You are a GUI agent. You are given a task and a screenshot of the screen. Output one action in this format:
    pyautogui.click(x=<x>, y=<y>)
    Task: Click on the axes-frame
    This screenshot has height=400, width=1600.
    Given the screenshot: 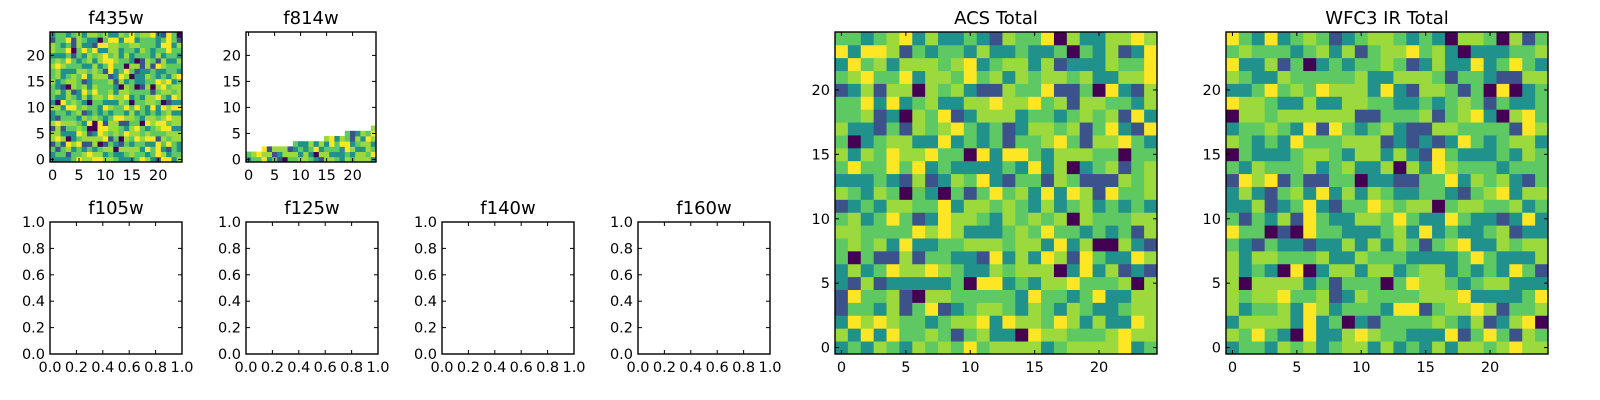 What is the action you would take?
    pyautogui.click(x=312, y=288)
    